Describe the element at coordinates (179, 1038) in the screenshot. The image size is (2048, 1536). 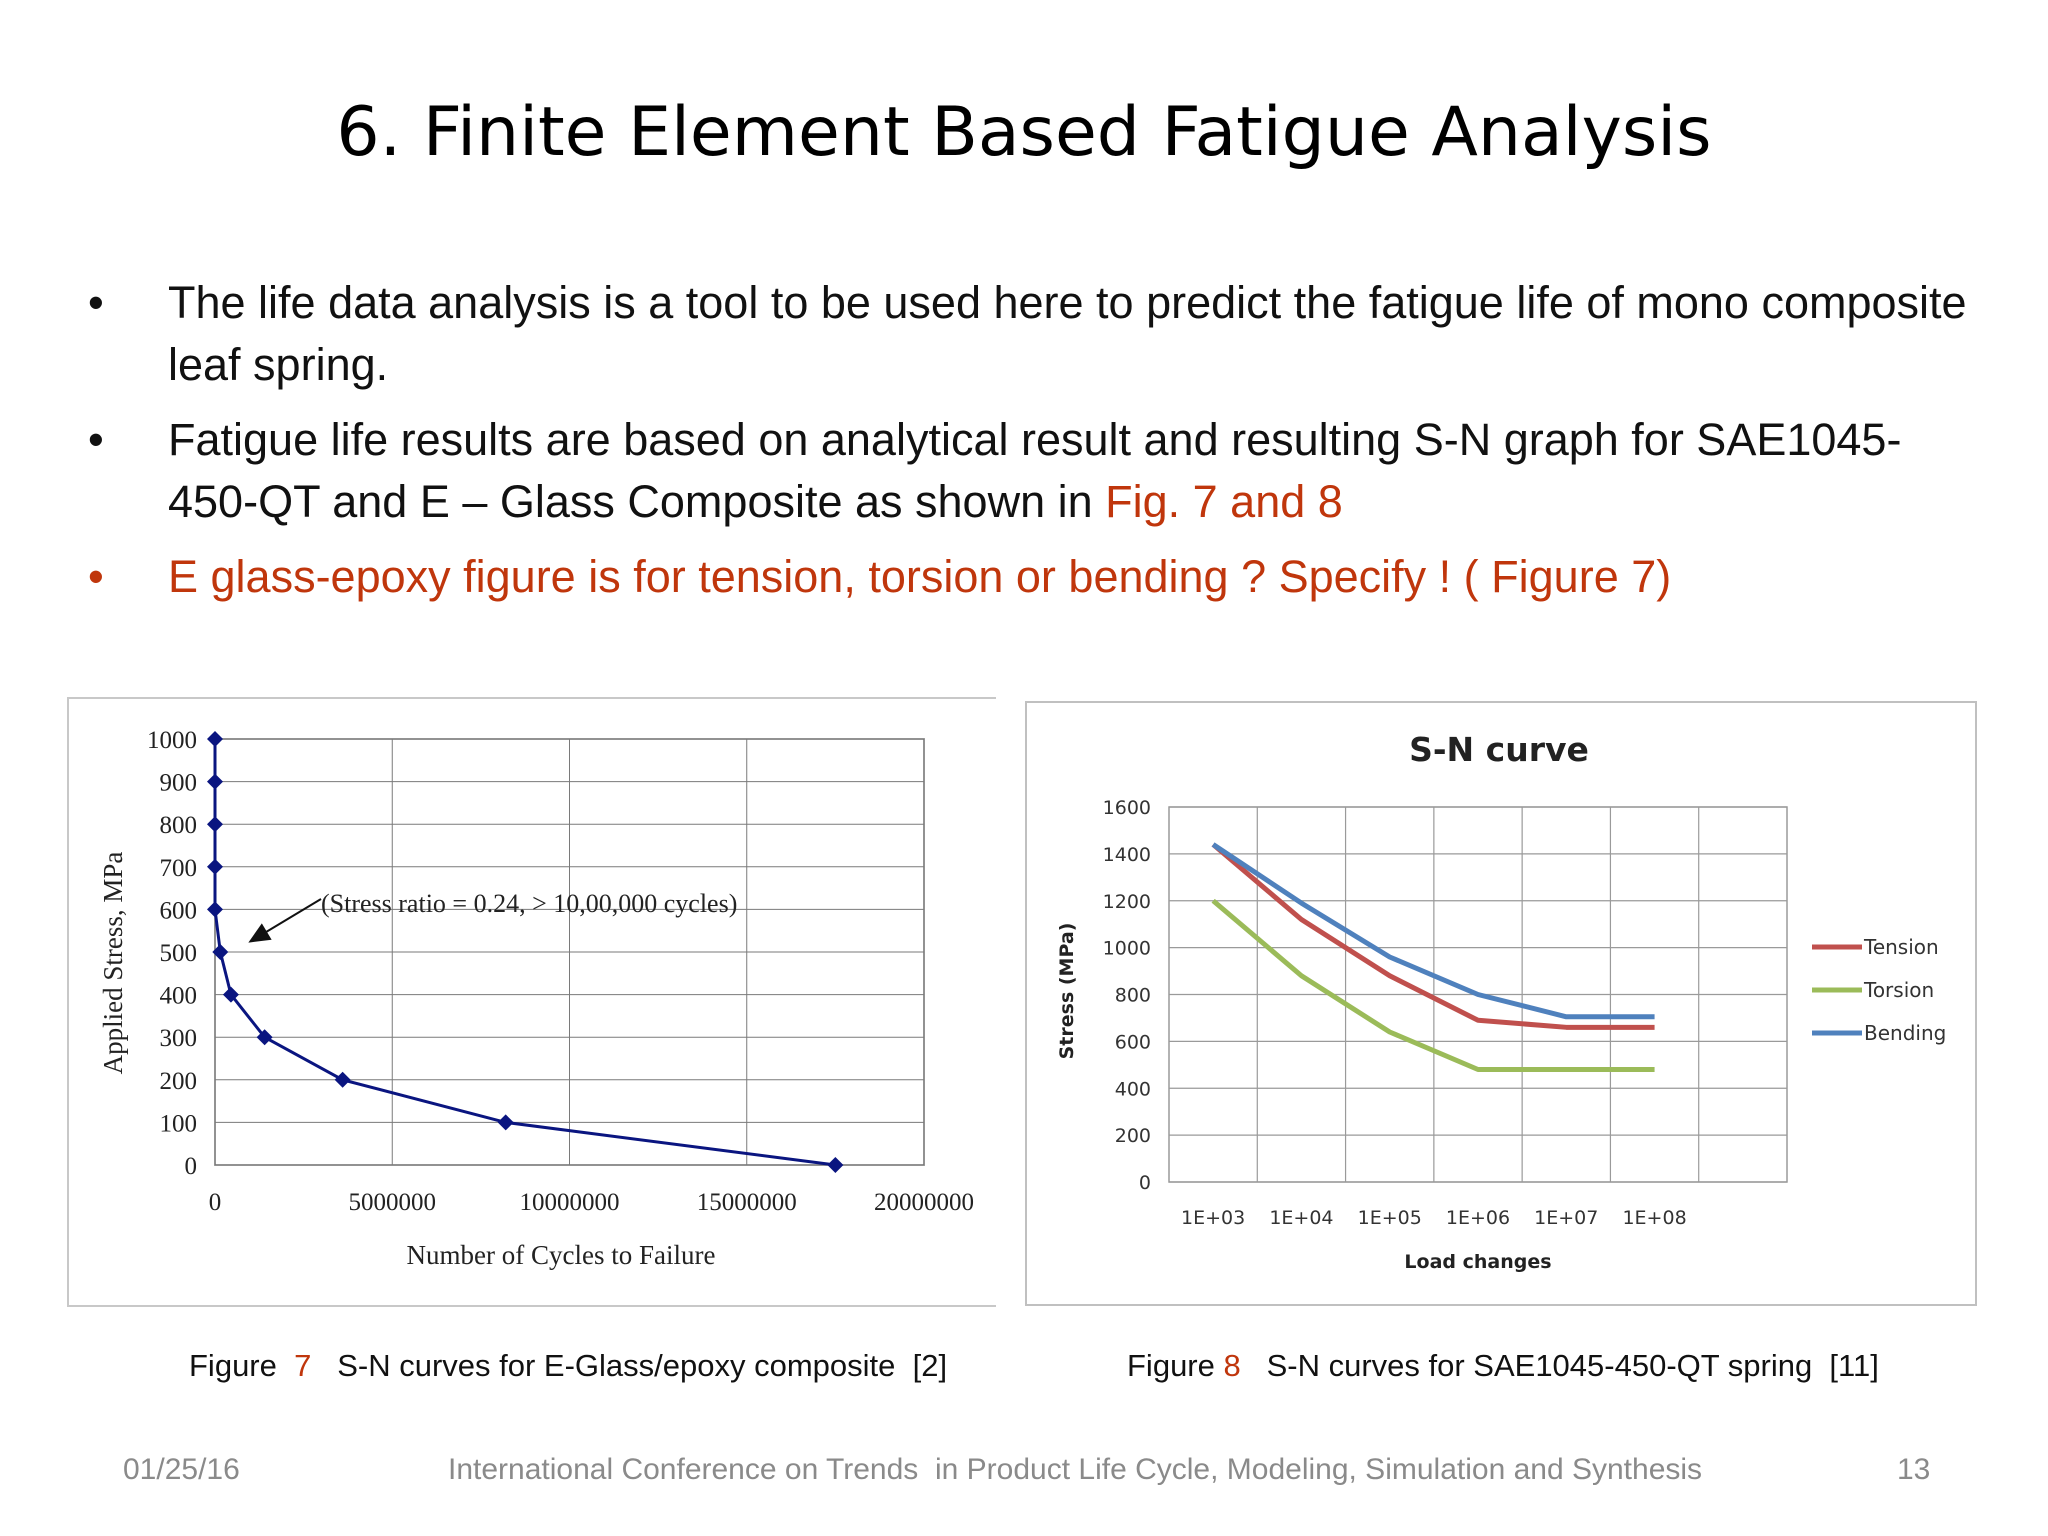
I see `fig7-y-tick-label: 300` at that location.